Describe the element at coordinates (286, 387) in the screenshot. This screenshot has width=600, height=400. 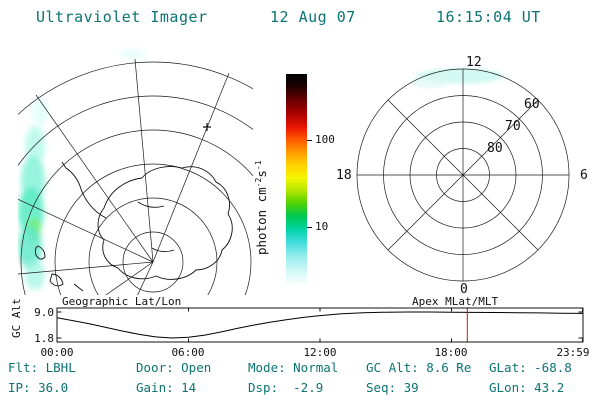
I see `status-dsp: Dsp: -2.9` at that location.